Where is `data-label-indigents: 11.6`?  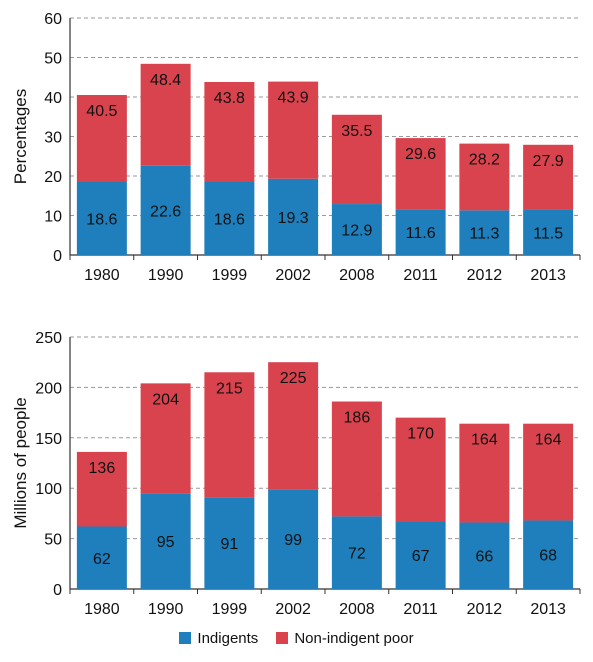 data-label-indigents: 11.6 is located at coordinates (421, 233).